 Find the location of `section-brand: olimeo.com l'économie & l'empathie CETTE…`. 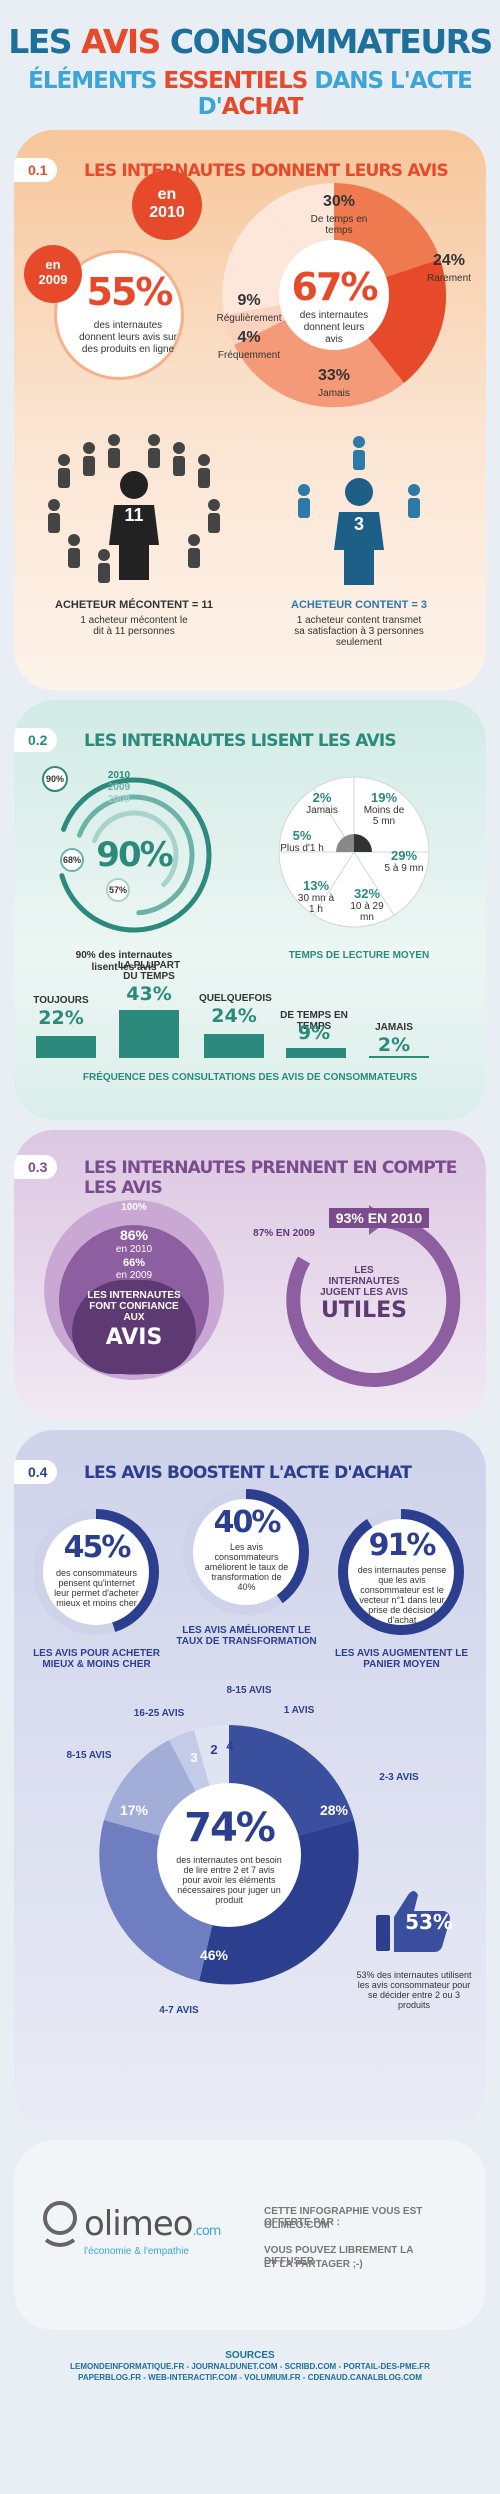

section-brand: olimeo.com l'économie & l'empathie CETTE… is located at coordinates (250, 2235).